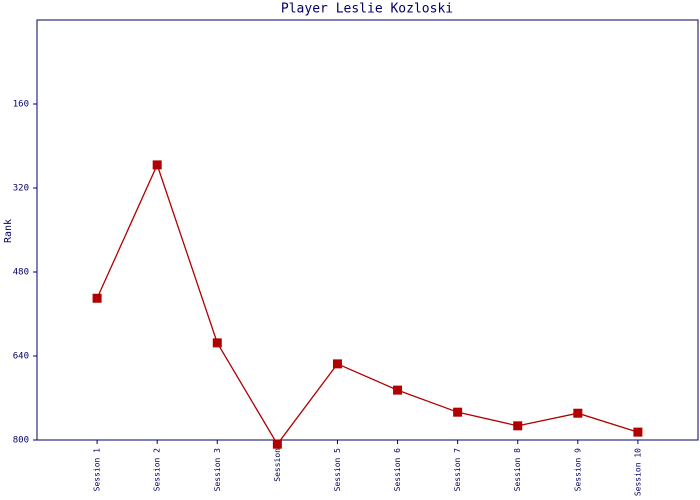 This screenshot has height=500, width=700. I want to click on y-tick-label: 320, so click(21, 189).